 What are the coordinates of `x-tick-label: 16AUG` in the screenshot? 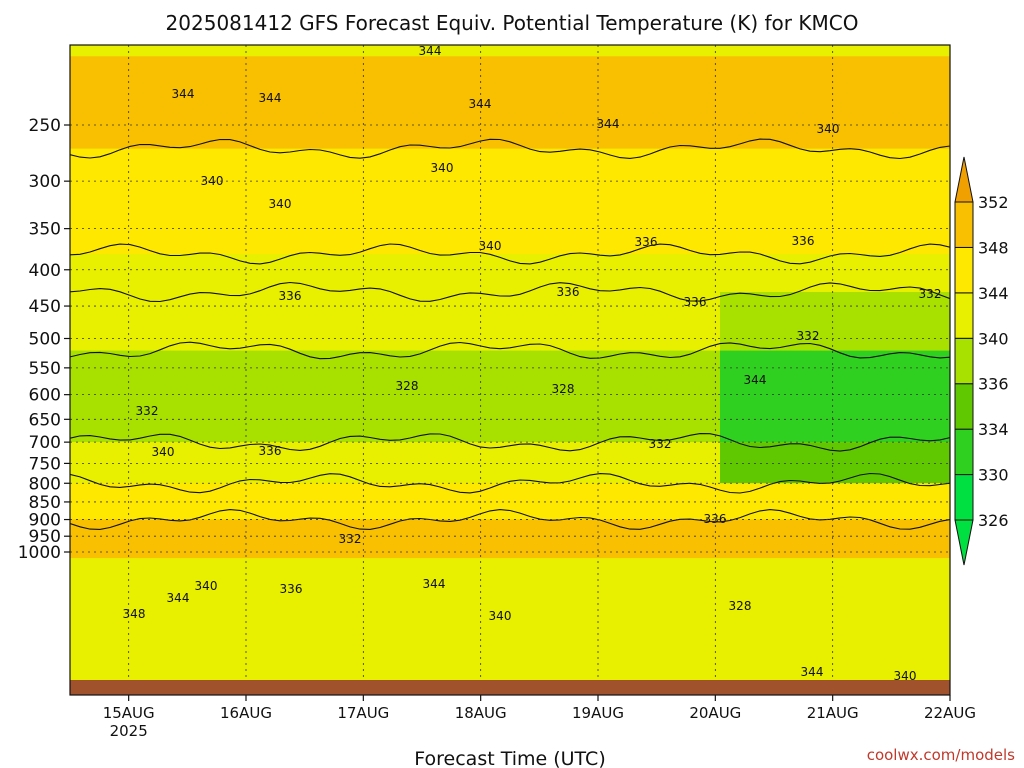 It's located at (246, 713).